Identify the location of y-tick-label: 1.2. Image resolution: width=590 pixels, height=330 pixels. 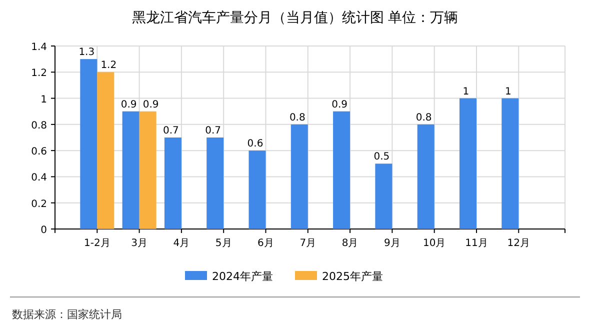
(39, 74).